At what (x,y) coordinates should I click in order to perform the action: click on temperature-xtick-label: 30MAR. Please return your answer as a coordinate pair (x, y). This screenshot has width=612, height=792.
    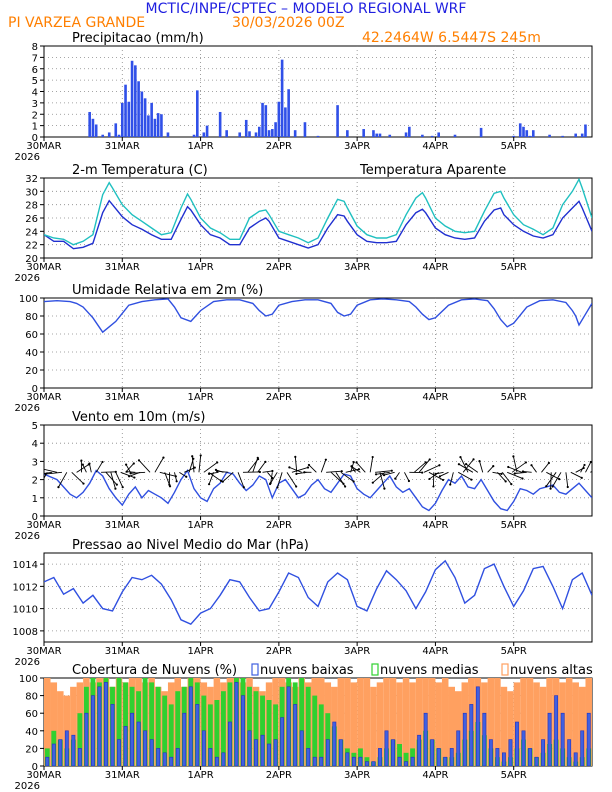
    Looking at the image, I should click on (43, 267).